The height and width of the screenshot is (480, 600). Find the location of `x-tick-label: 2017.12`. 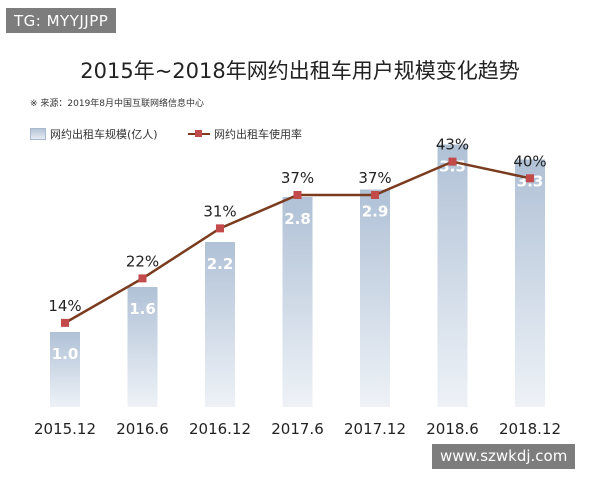

x-tick-label: 2017.12 is located at coordinates (375, 429).